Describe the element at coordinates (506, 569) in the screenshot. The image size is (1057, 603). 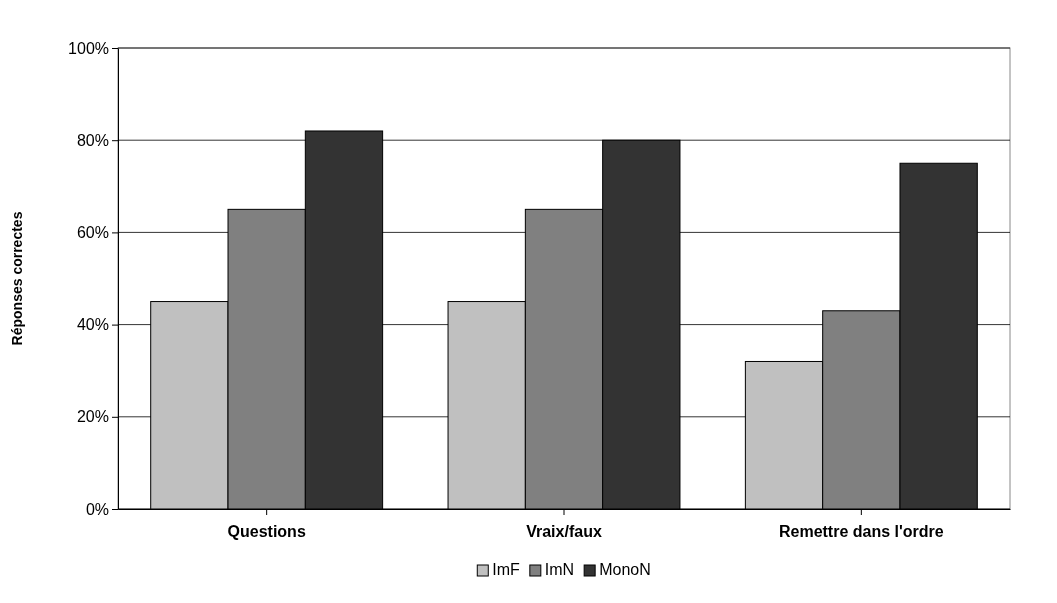
I see `legend-label: ImF` at that location.